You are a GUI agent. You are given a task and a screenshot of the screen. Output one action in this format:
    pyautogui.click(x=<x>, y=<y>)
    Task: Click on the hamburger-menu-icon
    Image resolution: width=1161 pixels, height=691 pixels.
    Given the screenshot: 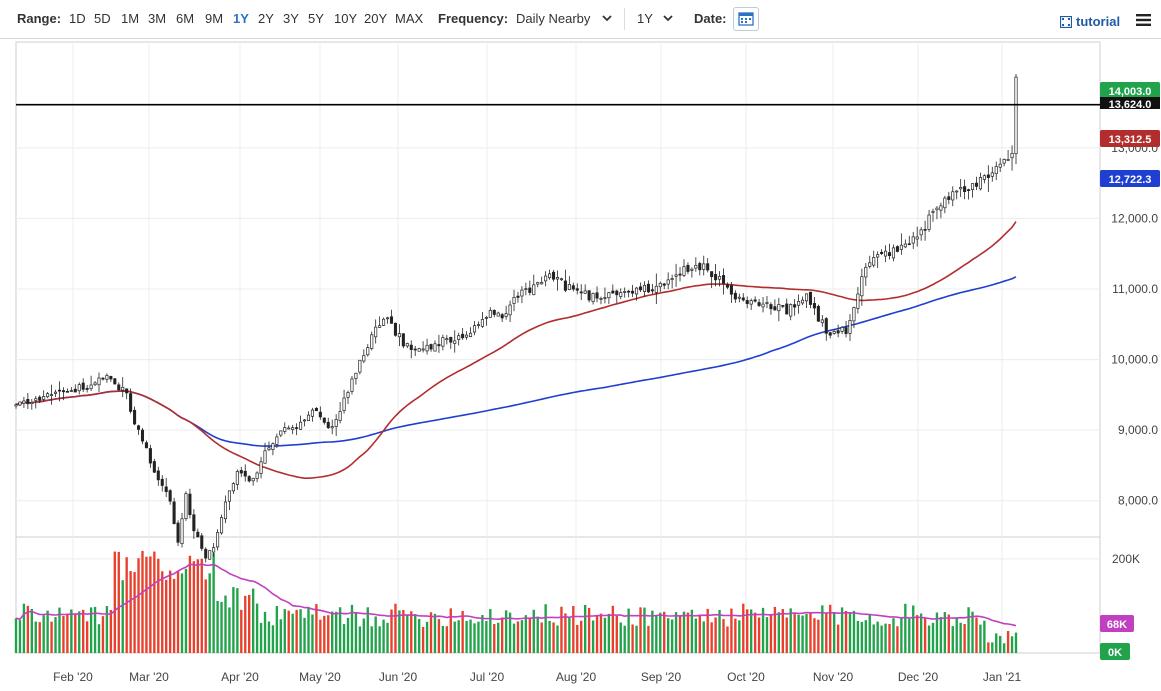 What is the action you would take?
    pyautogui.click(x=1143, y=20)
    